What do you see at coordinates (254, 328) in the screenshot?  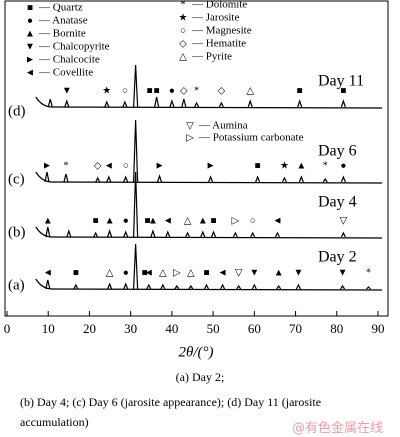 I see `x-tick-label: 60` at bounding box center [254, 328].